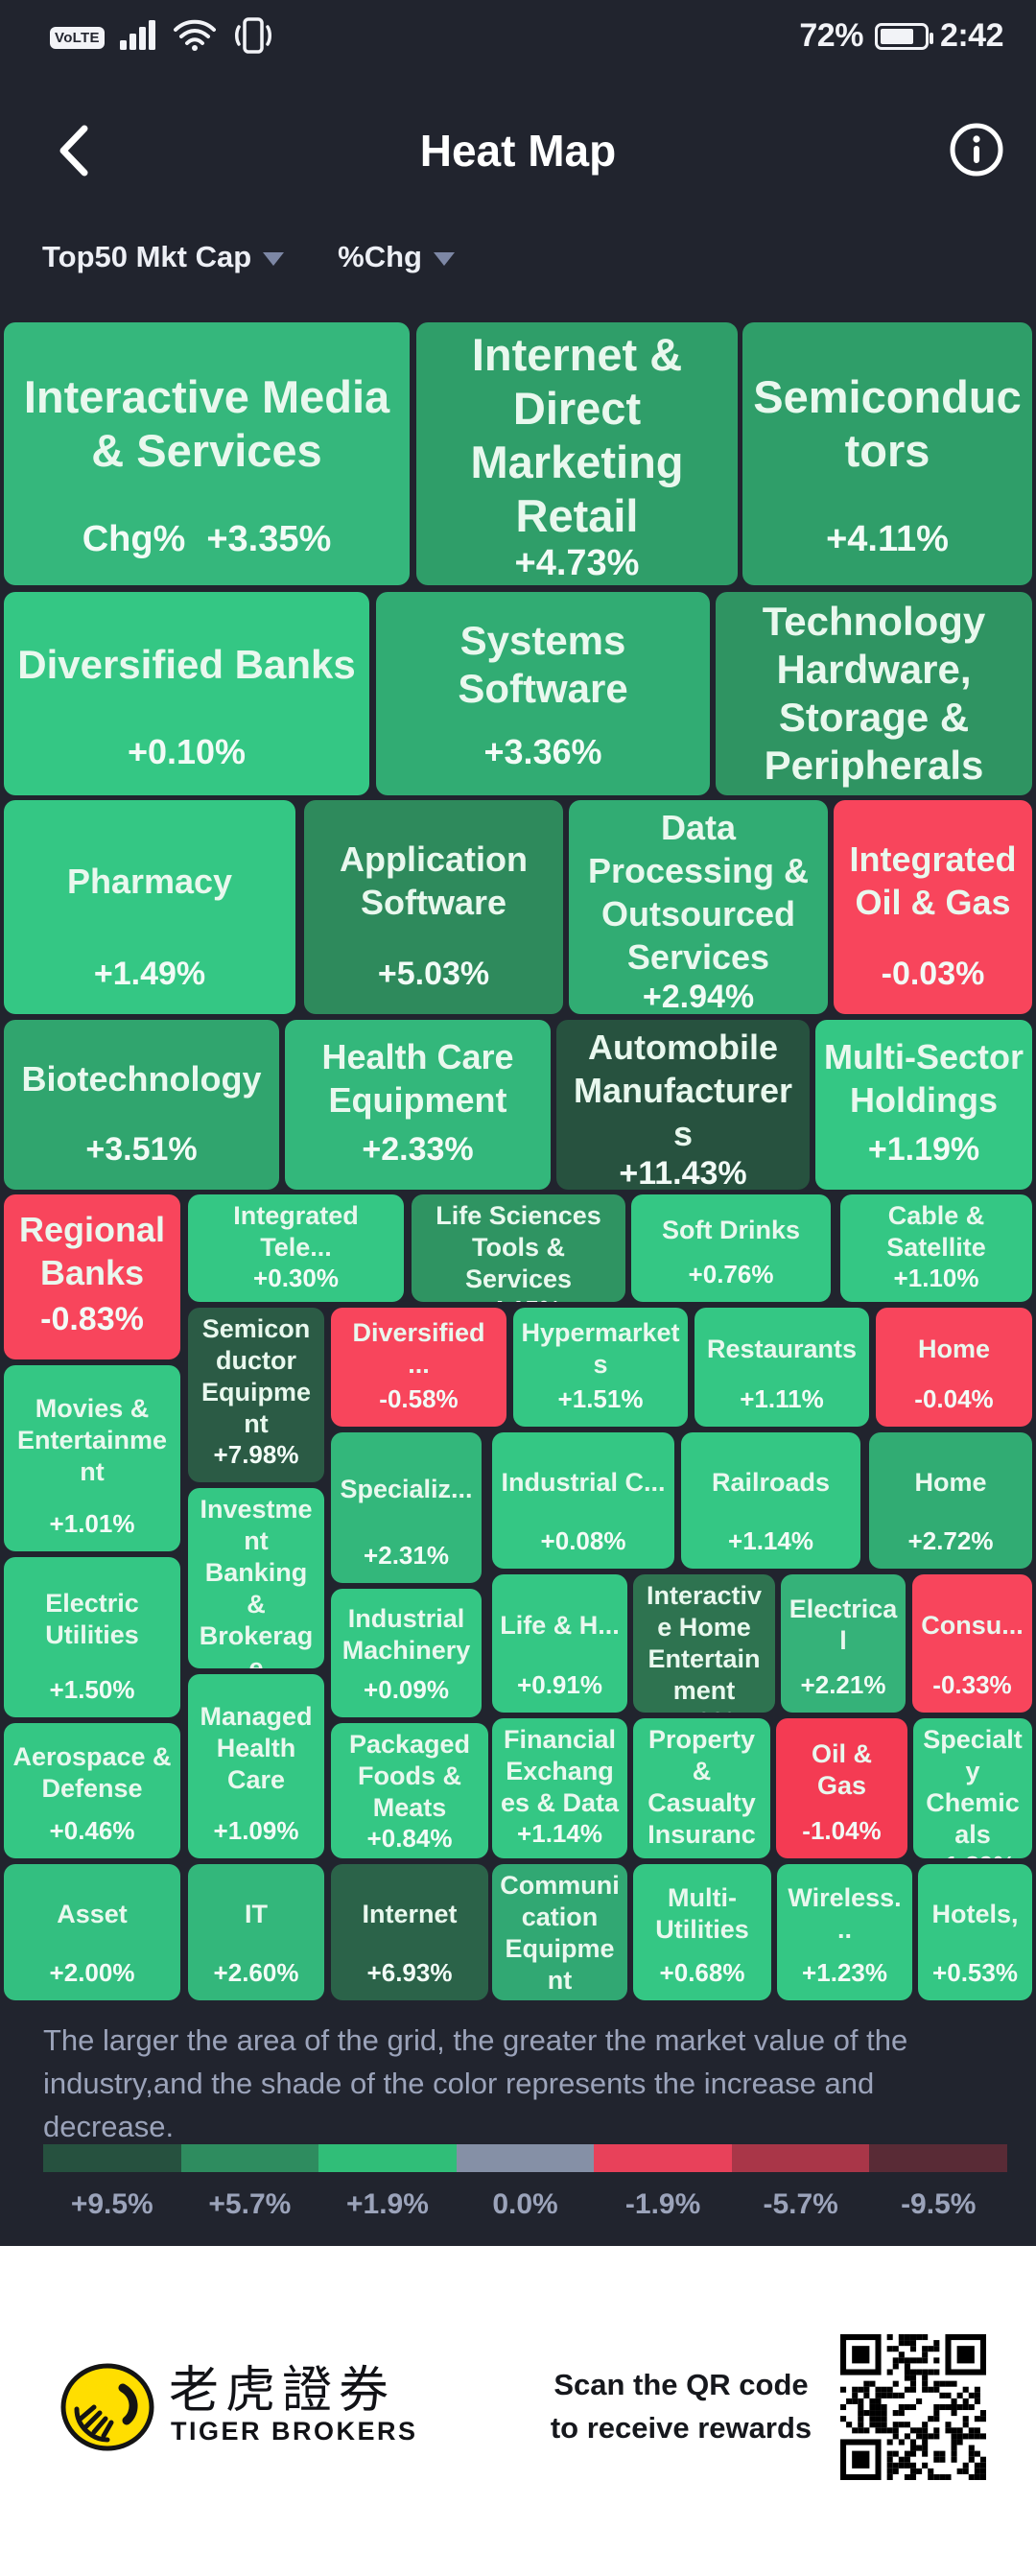  What do you see at coordinates (583, 1500) in the screenshot?
I see `tile-industrial-conglomerates: Industrial C... +0.08%` at bounding box center [583, 1500].